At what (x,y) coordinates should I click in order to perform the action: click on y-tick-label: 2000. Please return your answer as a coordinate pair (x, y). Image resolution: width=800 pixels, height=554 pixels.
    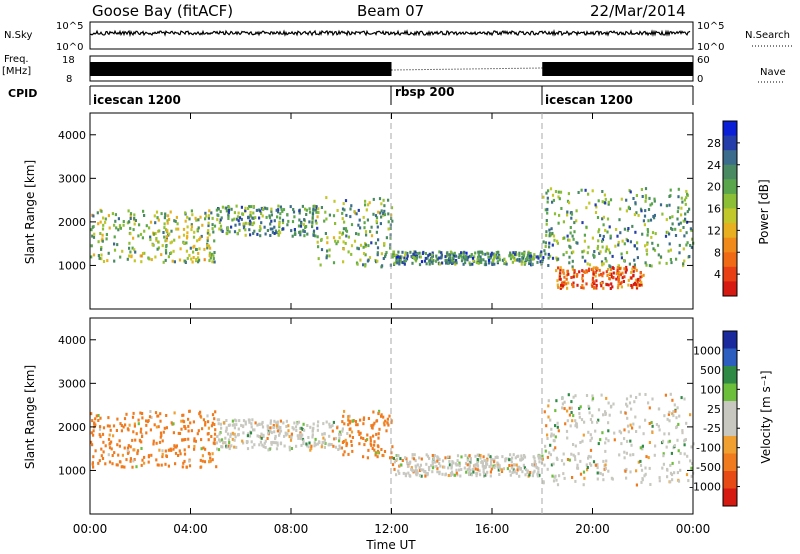
    Looking at the image, I should click on (72, 222).